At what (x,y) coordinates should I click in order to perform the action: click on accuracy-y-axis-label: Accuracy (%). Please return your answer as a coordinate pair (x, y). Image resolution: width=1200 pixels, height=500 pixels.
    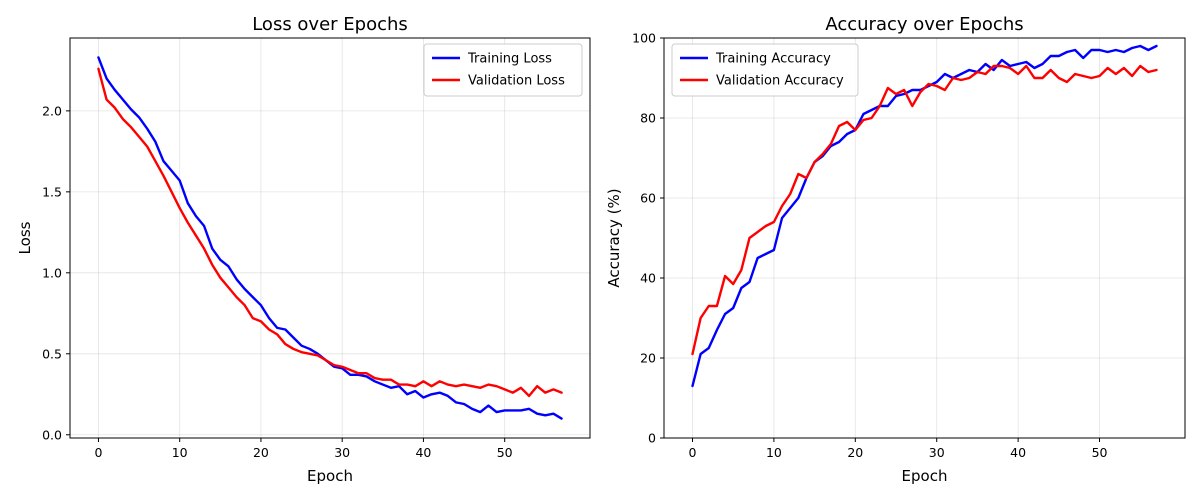
    Looking at the image, I should click on (614, 237).